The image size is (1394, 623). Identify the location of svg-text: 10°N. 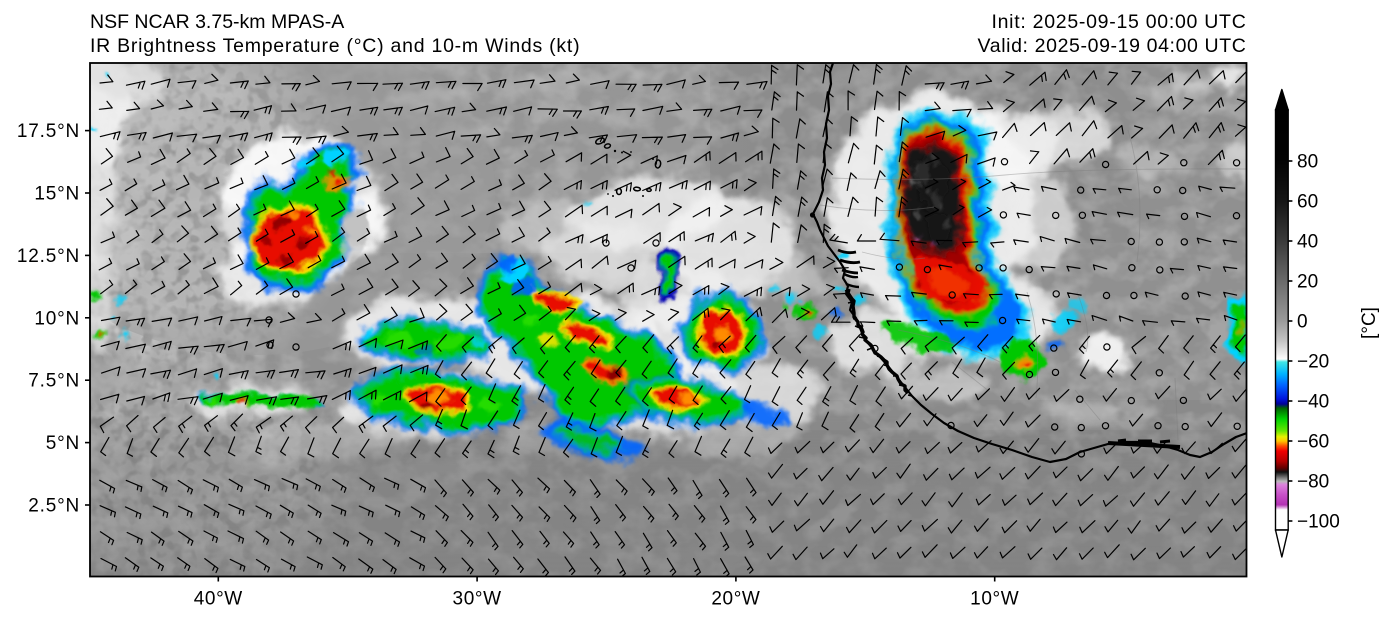
(57, 318).